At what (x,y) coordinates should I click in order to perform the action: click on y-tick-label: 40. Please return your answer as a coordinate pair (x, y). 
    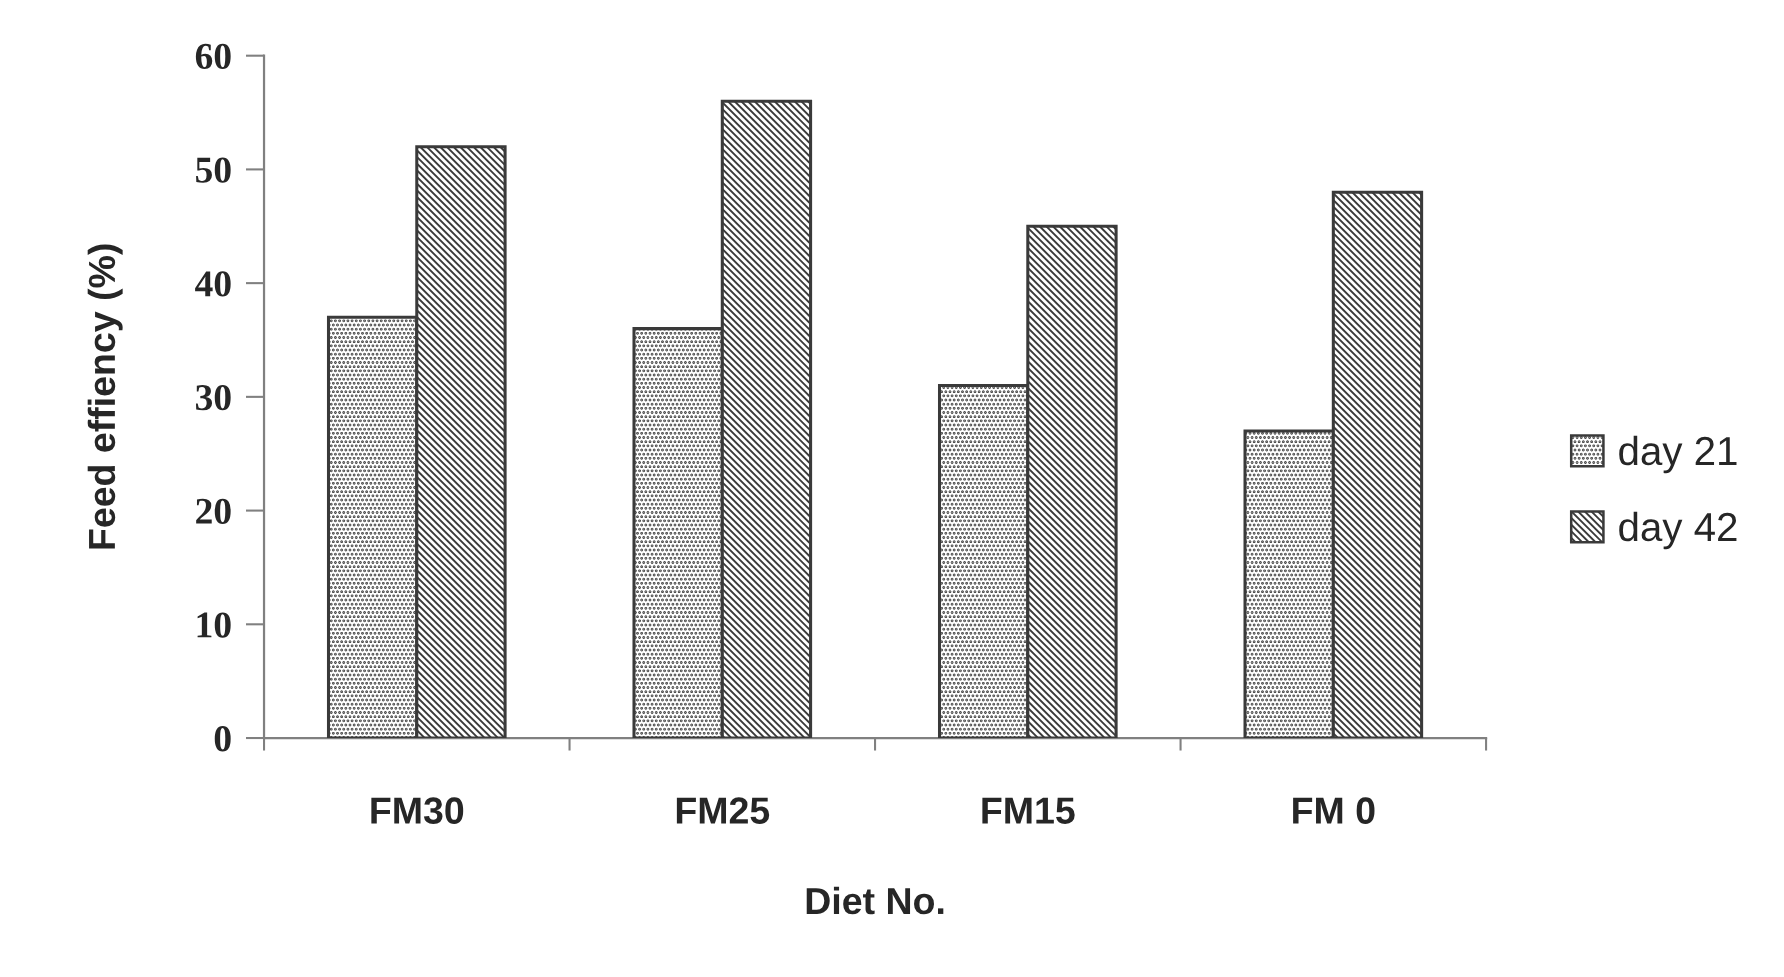
    Looking at the image, I should click on (213, 284).